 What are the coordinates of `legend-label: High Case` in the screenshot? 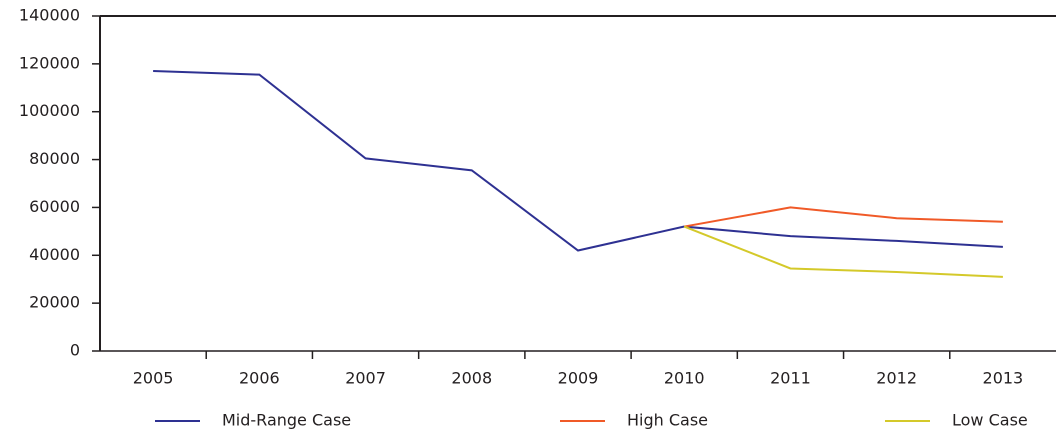 It's located at (667, 420).